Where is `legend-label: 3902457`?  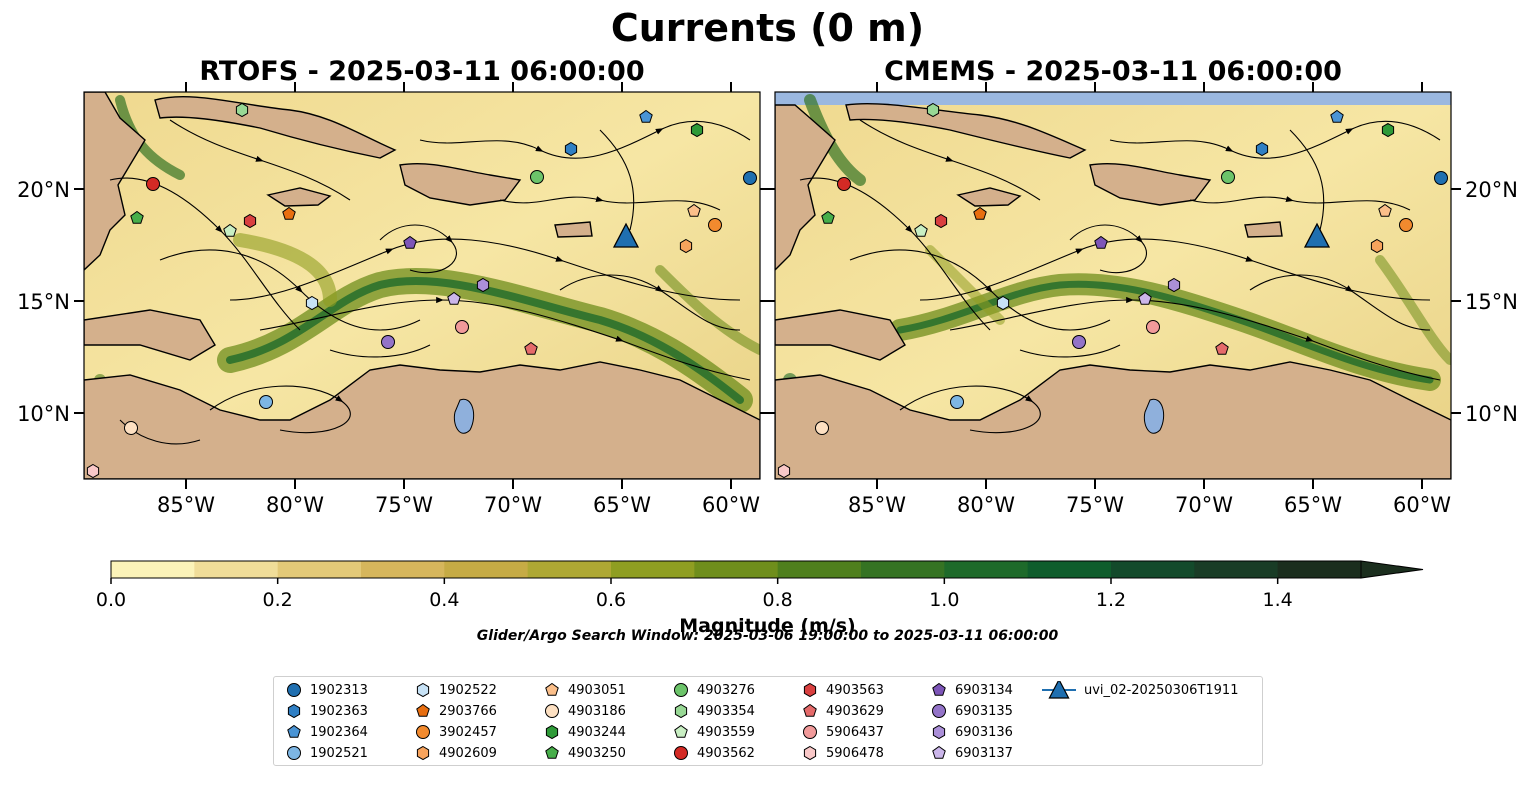 legend-label: 3902457 is located at coordinates (468, 732).